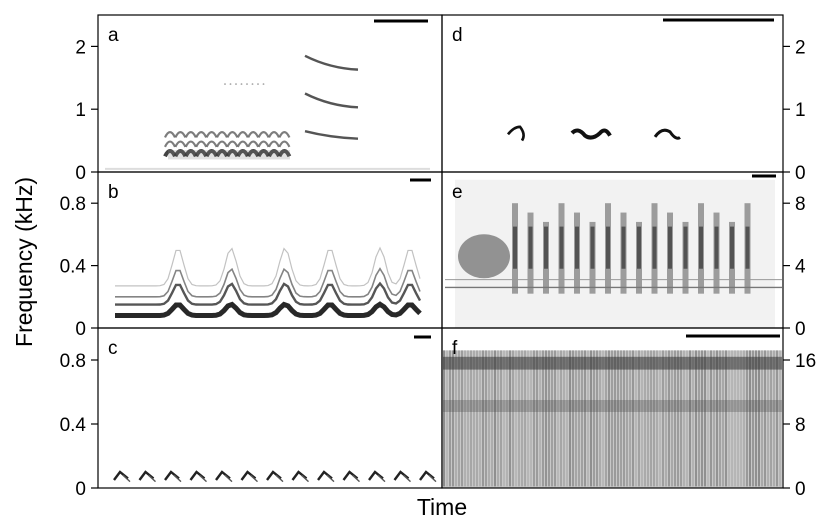  I want to click on y-axis-title: Frequency (kHz), so click(24, 262).